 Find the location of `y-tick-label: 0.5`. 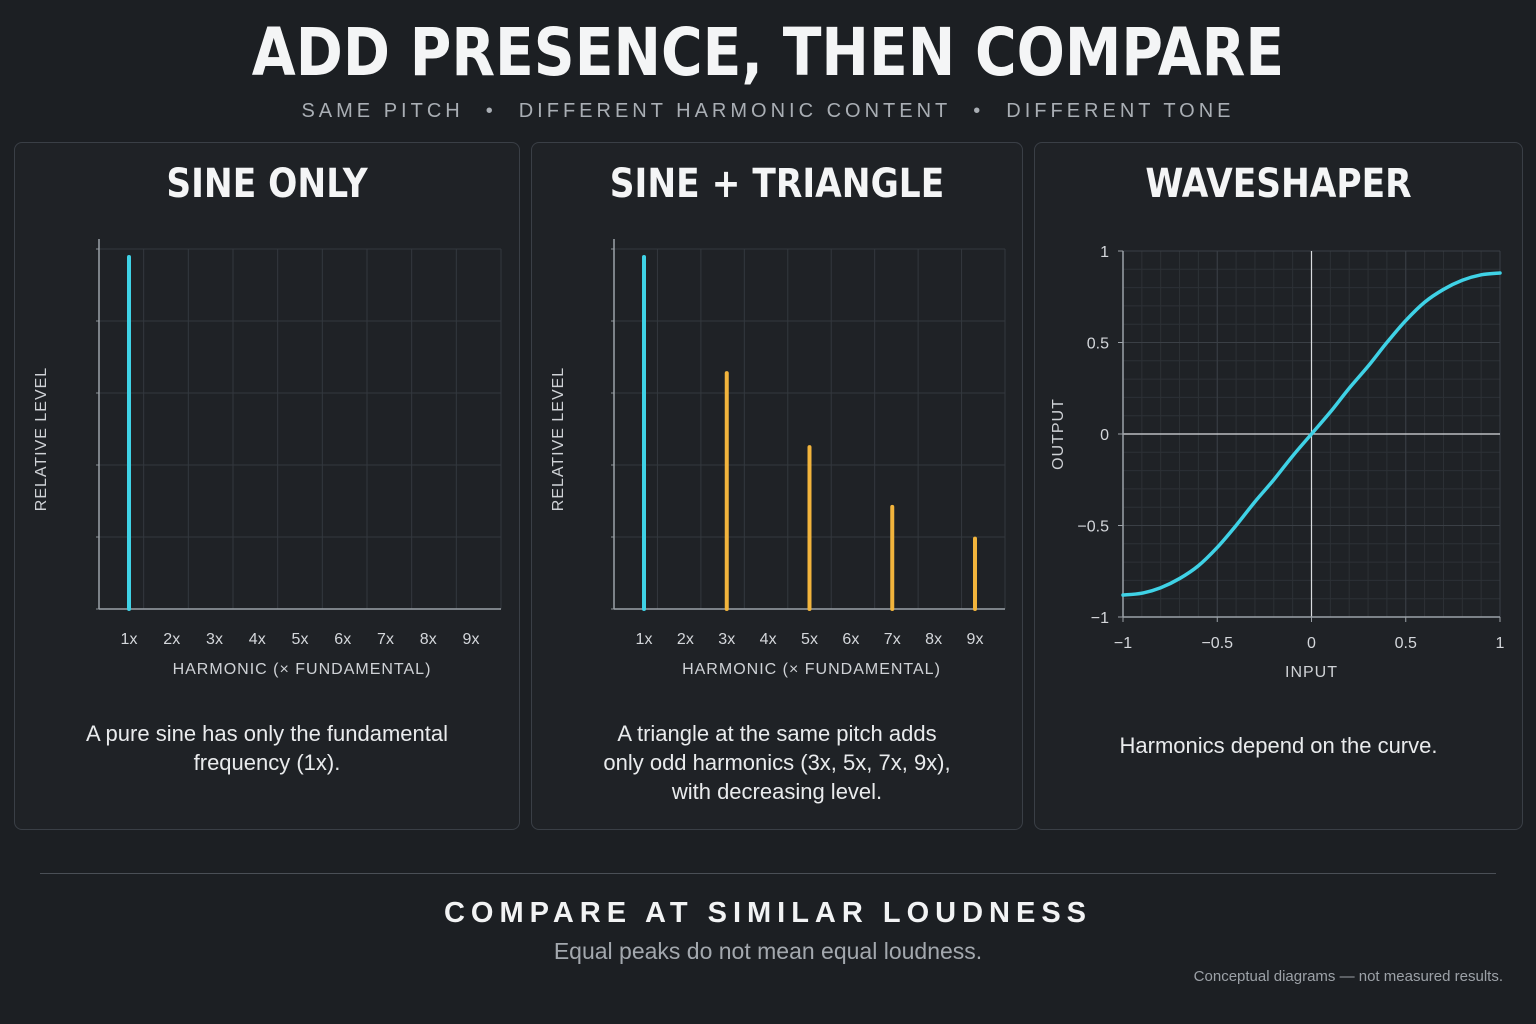

y-tick-label: 0.5 is located at coordinates (1098, 344).